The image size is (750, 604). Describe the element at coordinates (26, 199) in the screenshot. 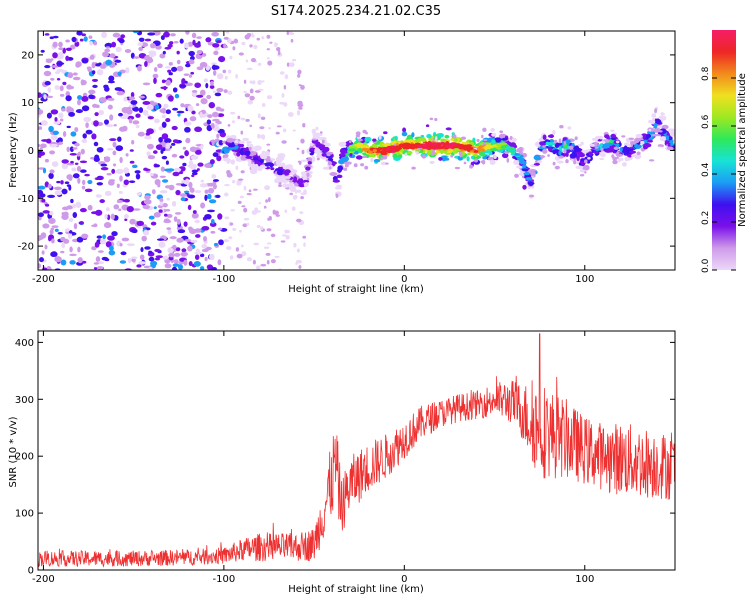

I see `spectrogram-y-tick-label: -10` at that location.